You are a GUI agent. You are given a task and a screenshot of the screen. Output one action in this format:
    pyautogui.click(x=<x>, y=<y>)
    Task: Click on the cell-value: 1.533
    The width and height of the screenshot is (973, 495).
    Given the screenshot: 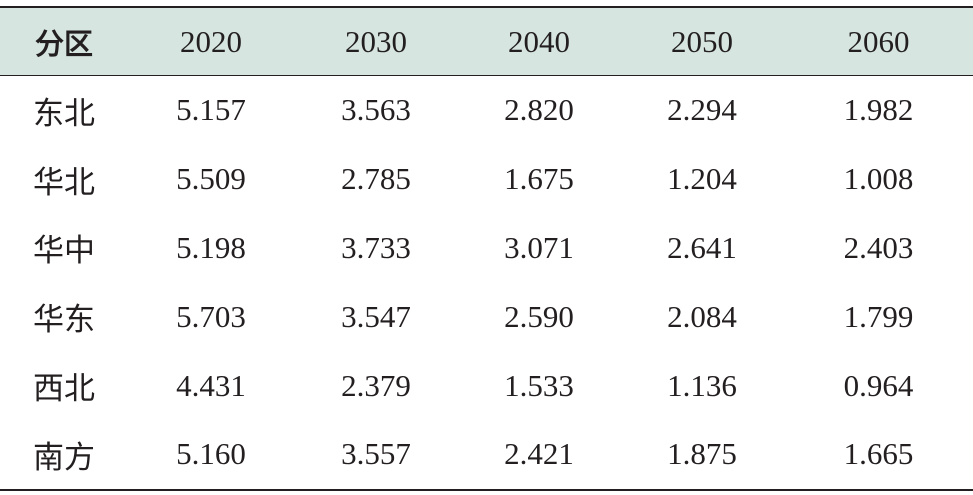 What is the action you would take?
    pyautogui.click(x=539, y=385)
    